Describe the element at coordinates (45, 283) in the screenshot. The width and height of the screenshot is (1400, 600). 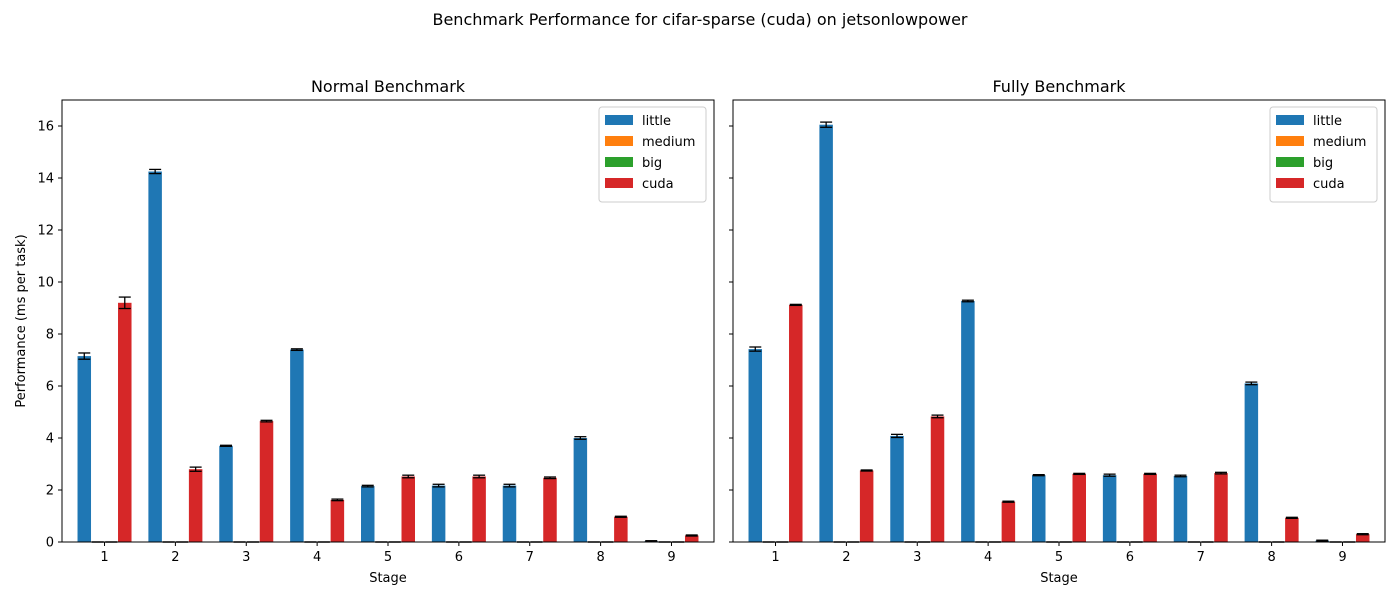
I see `y-tick-label: 10` at that location.